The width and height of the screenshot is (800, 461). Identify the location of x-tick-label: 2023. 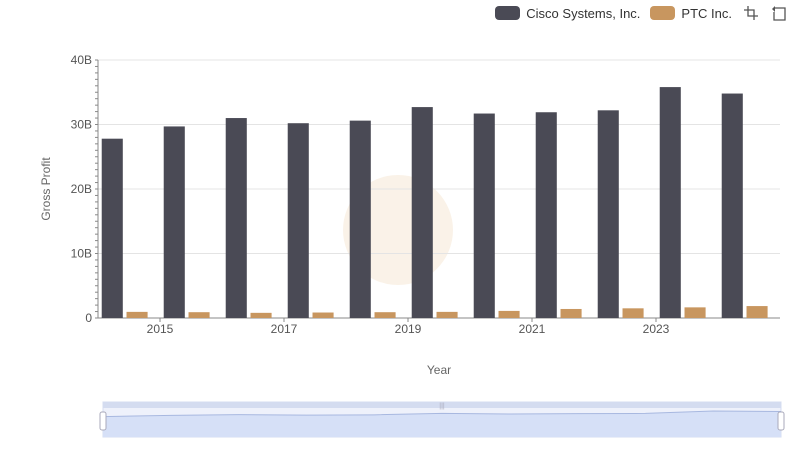
(656, 329).